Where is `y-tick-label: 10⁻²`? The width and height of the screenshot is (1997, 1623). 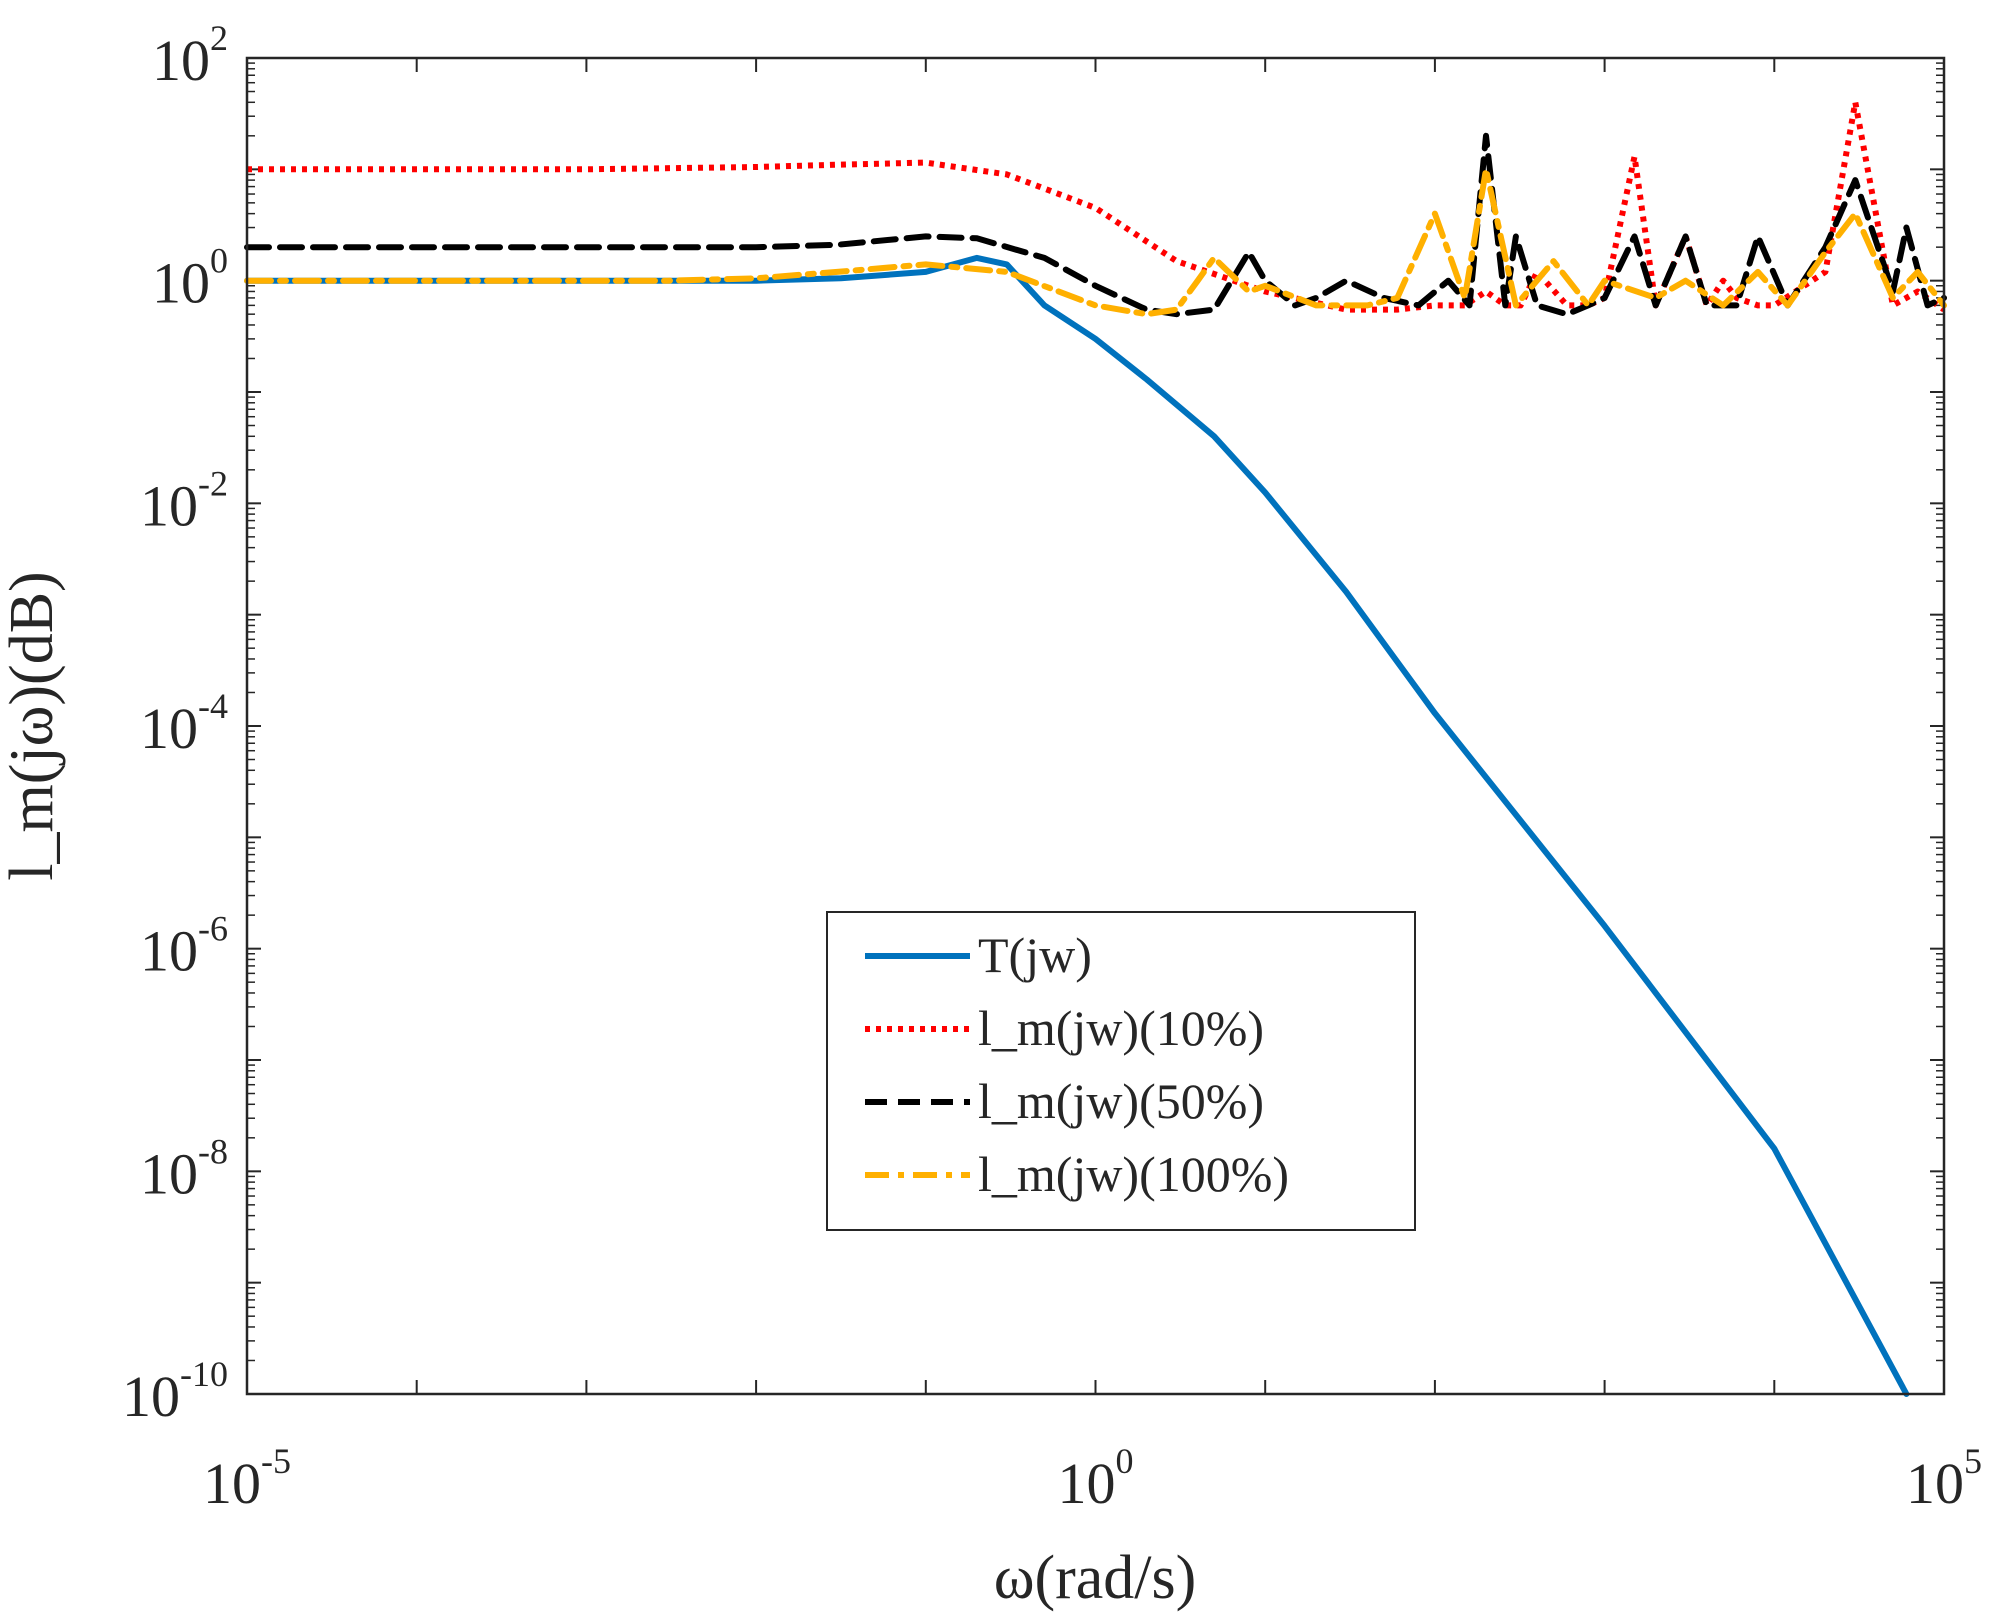 y-tick-label: 10⁻² is located at coordinates (184, 500).